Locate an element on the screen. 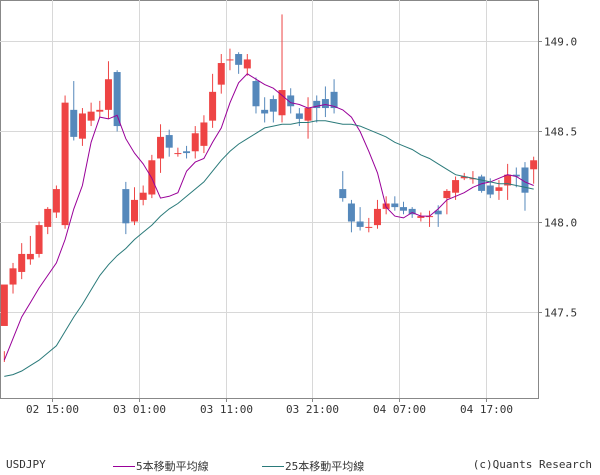  y-tick-label: 148.5 is located at coordinates (560, 132).